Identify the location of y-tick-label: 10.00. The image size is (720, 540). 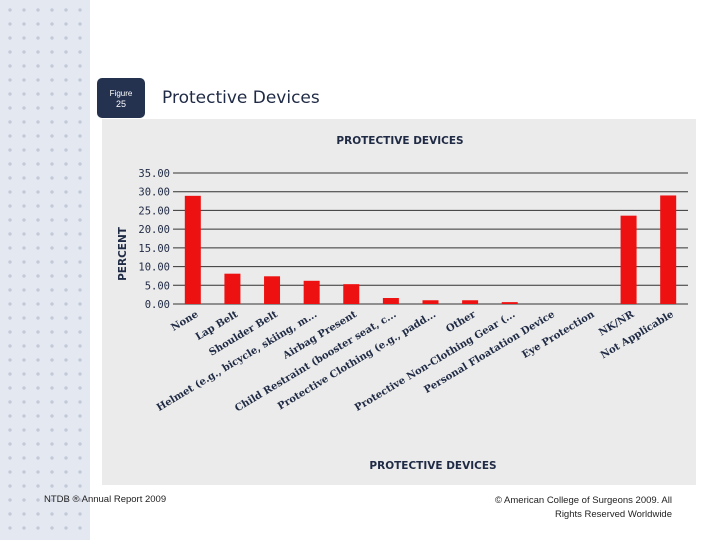
(154, 268).